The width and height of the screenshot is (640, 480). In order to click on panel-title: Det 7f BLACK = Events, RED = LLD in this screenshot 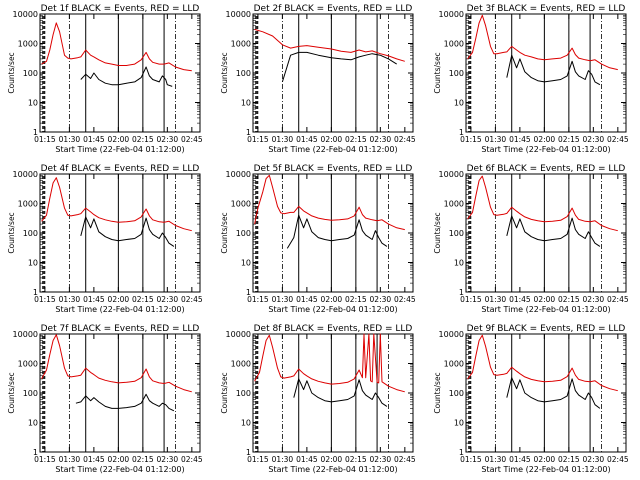, I will do `click(120, 329)`.